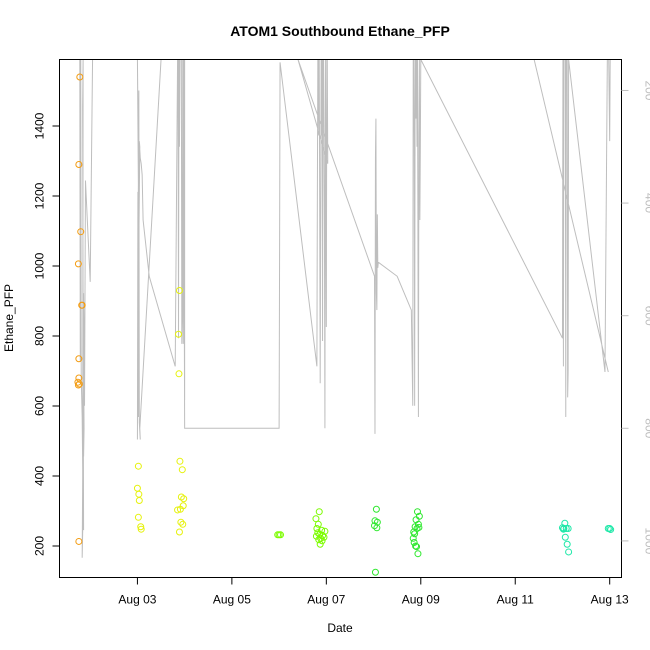 This screenshot has width=650, height=650. What do you see at coordinates (610, 600) in the screenshot?
I see `x-tick-label: Aug 13` at bounding box center [610, 600].